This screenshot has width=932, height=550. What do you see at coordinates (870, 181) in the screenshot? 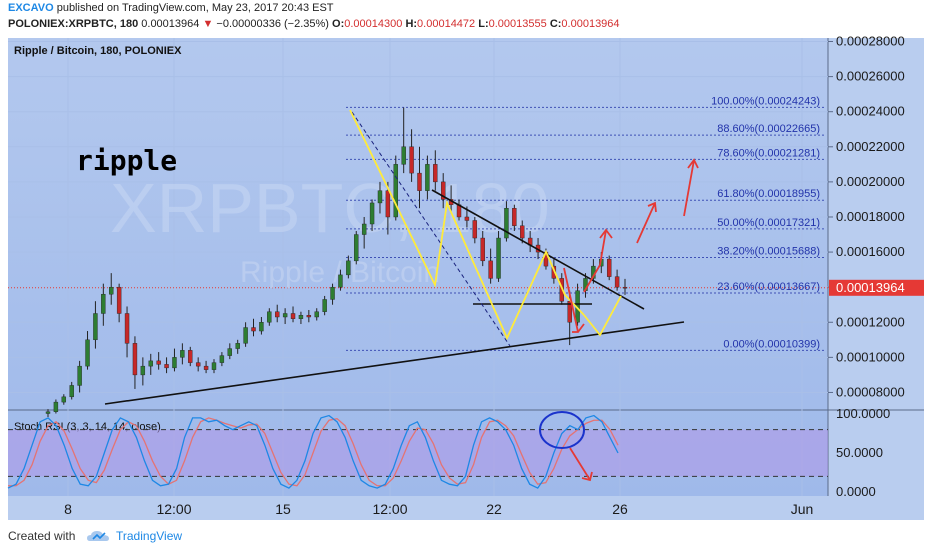
I see `y-tick-label: 0.00020000` at bounding box center [870, 181].